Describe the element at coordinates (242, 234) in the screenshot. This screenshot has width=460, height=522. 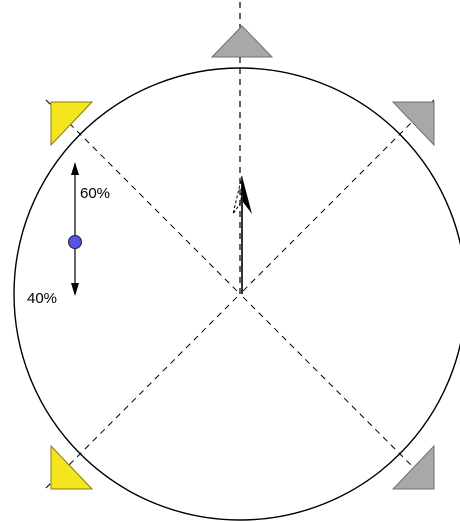
I see `listener-direction-arrow-icon` at that location.